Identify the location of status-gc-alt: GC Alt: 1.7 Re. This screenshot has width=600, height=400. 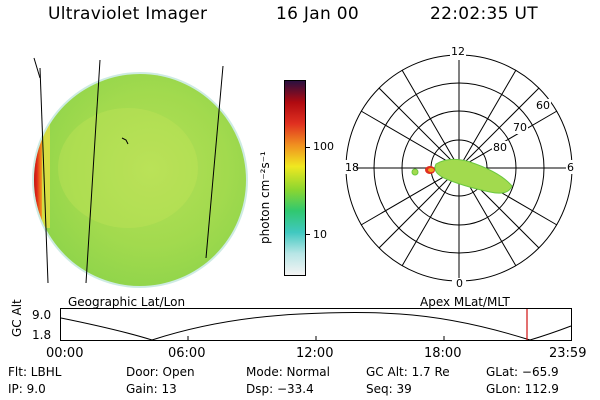
(408, 372).